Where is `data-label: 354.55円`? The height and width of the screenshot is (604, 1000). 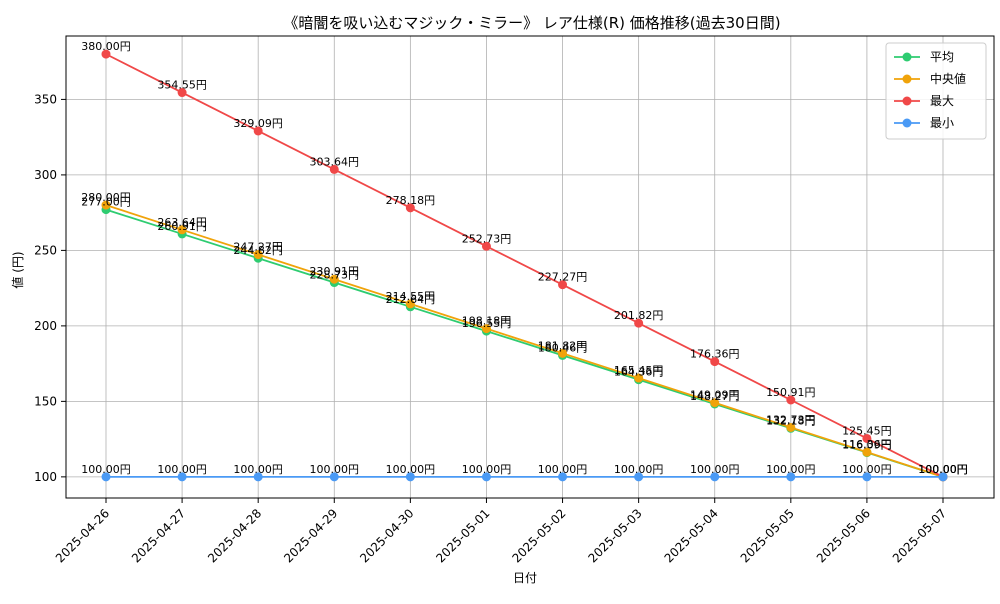 data-label: 354.55円 is located at coordinates (182, 85).